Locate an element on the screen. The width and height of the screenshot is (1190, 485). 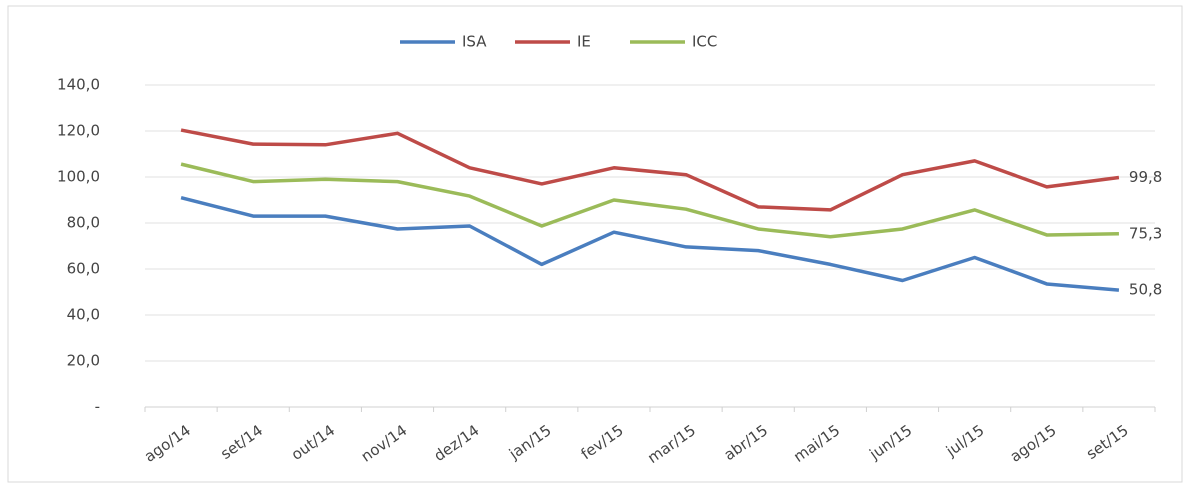
legend-label: IE is located at coordinates (584, 42).